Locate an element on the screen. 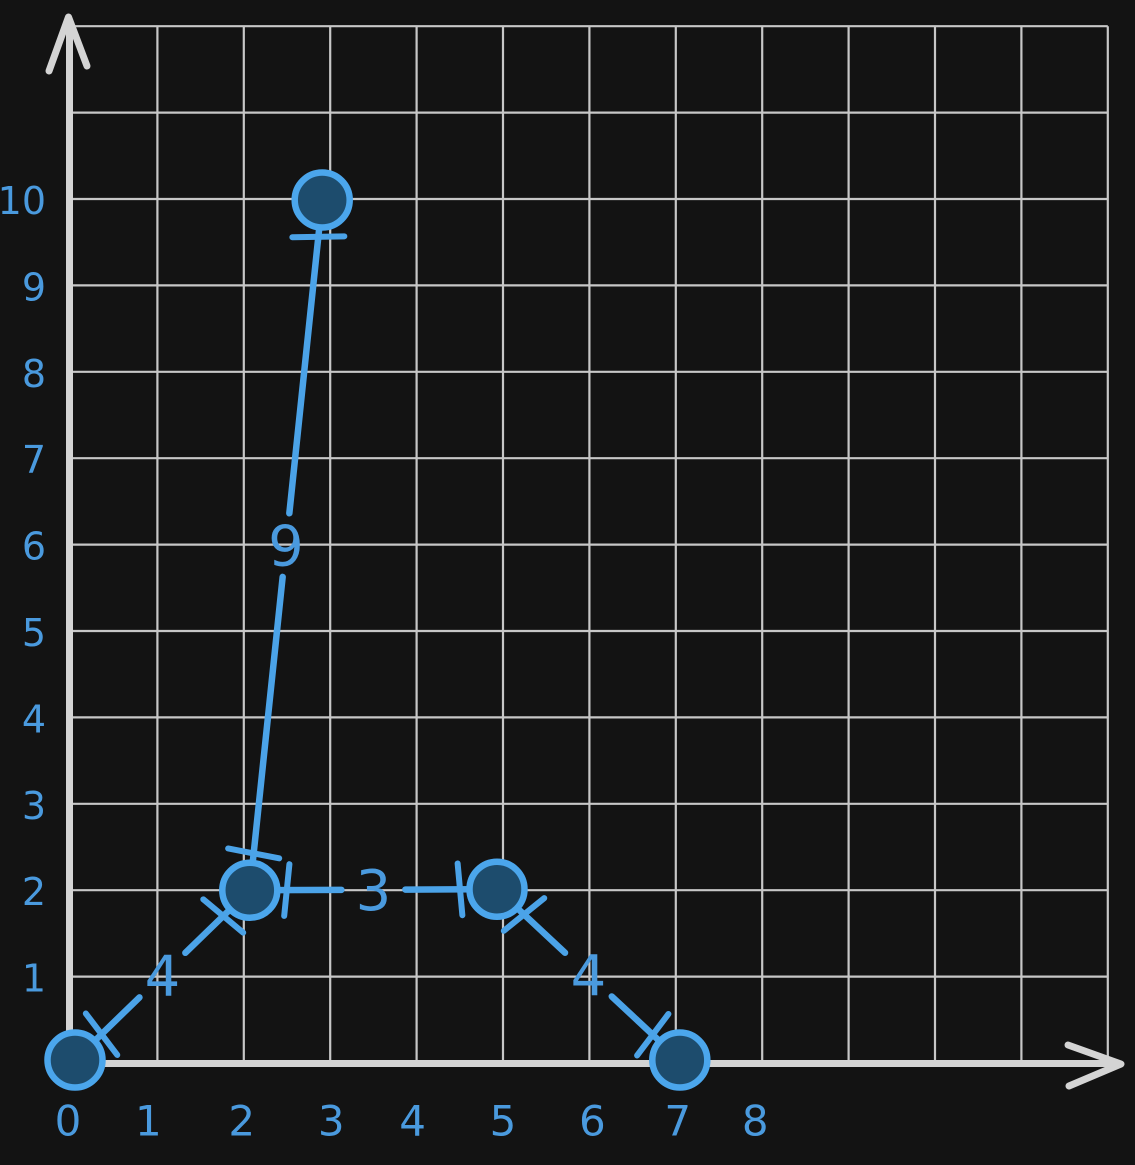 Image resolution: width=1135 pixels, height=1165 pixels. y-tick-label: 3 is located at coordinates (34, 806).